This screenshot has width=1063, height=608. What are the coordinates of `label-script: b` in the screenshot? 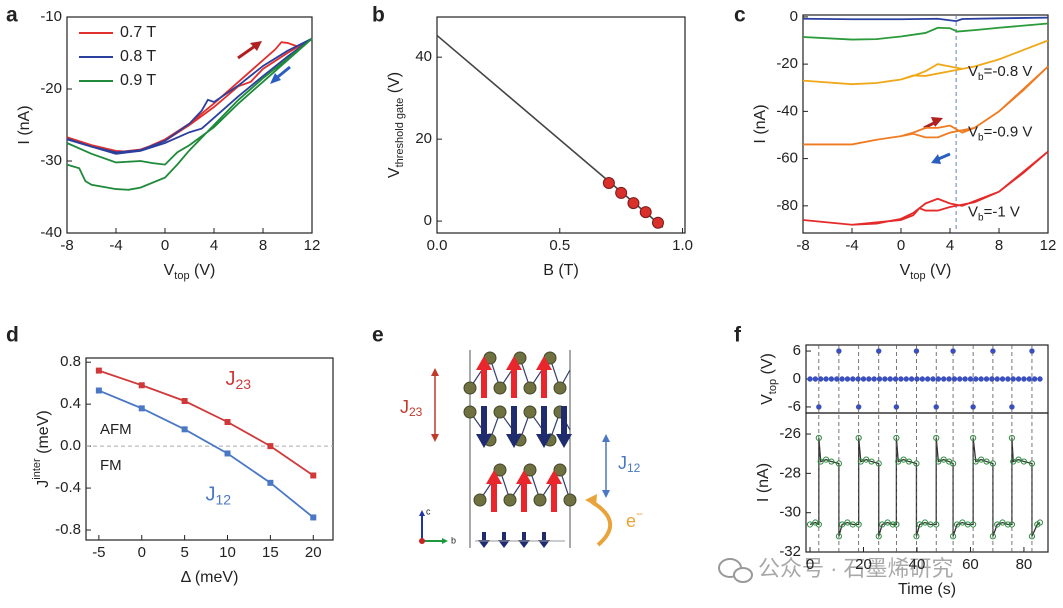 It's located at (981, 77).